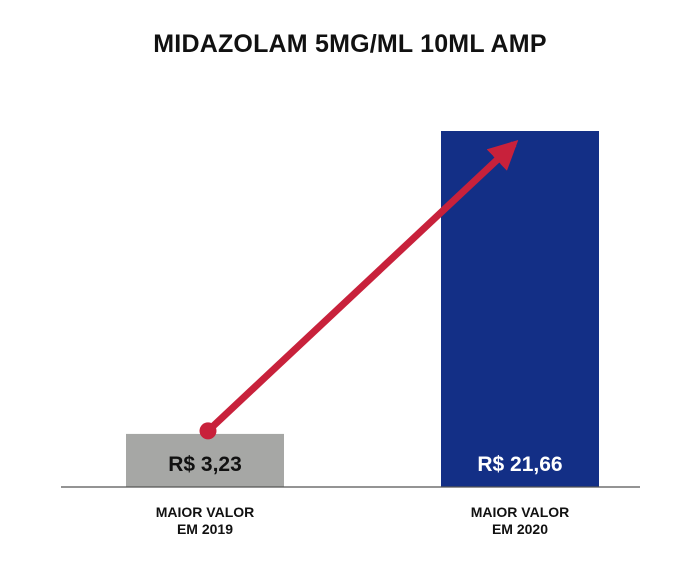  I want to click on chart-title: MIDAZOLAM 5MG/ML 10ML AMP, so click(350, 44).